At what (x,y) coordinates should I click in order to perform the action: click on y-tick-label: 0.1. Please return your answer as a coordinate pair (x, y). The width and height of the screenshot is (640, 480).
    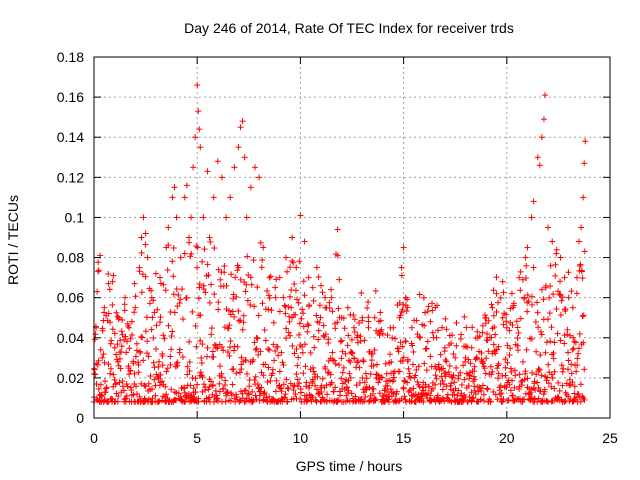
    Looking at the image, I should click on (75, 217).